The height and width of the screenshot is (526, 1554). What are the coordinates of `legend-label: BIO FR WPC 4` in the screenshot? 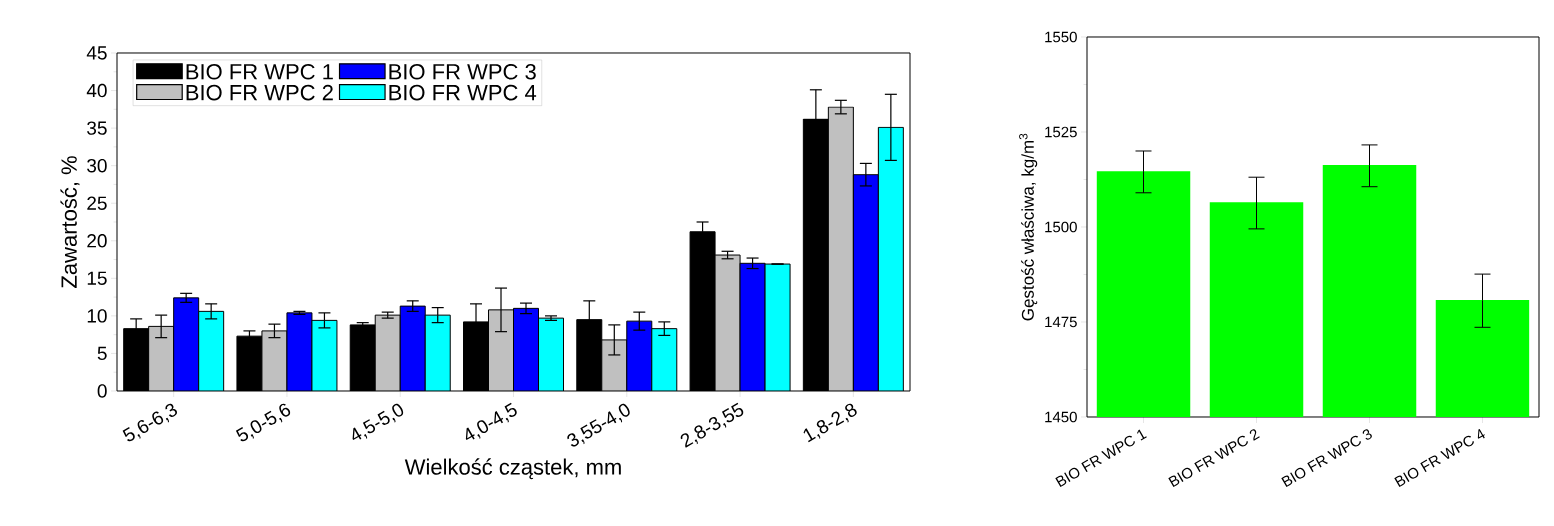 It's located at (463, 92).